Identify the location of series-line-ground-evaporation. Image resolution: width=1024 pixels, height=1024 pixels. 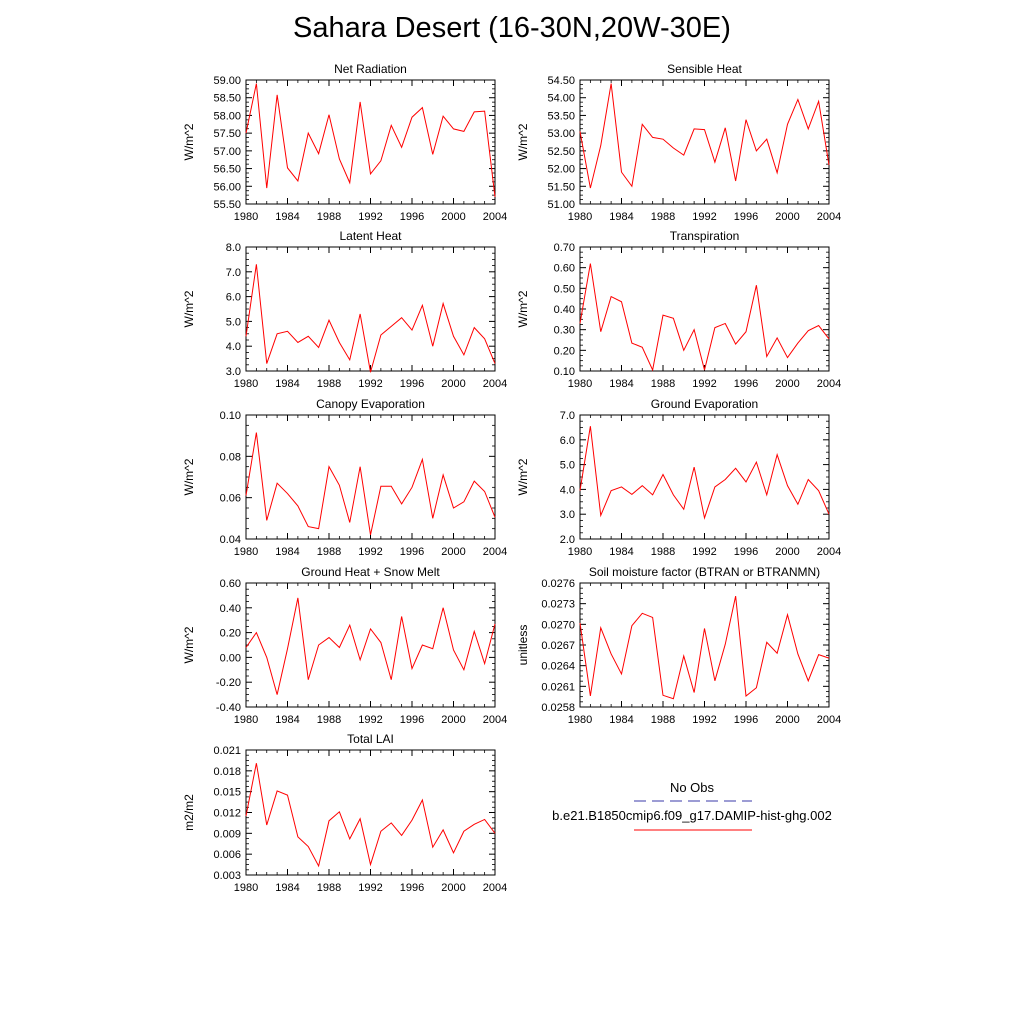
(704, 473).